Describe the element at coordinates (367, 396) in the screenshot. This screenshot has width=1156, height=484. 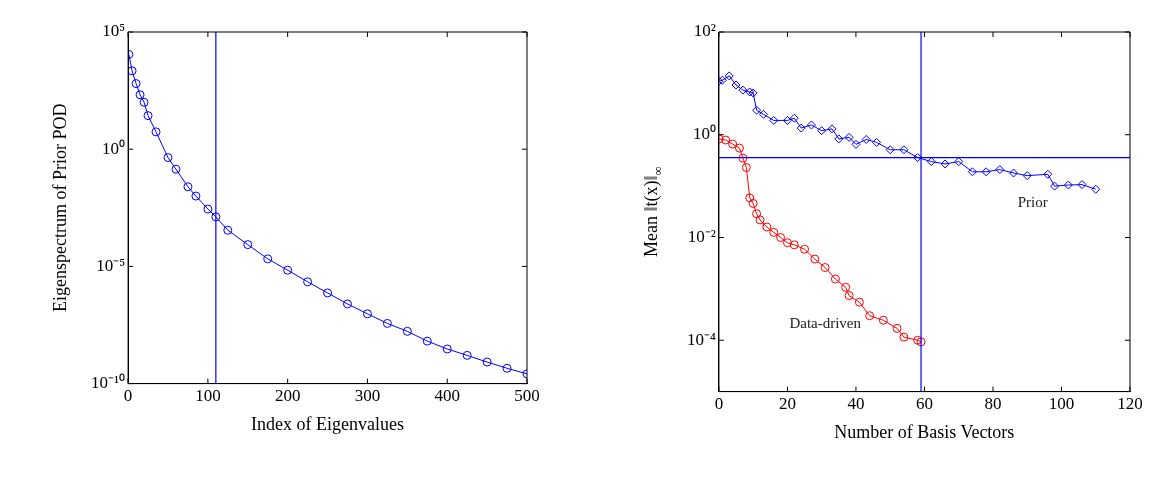
I see `x-tick-label: 300` at that location.